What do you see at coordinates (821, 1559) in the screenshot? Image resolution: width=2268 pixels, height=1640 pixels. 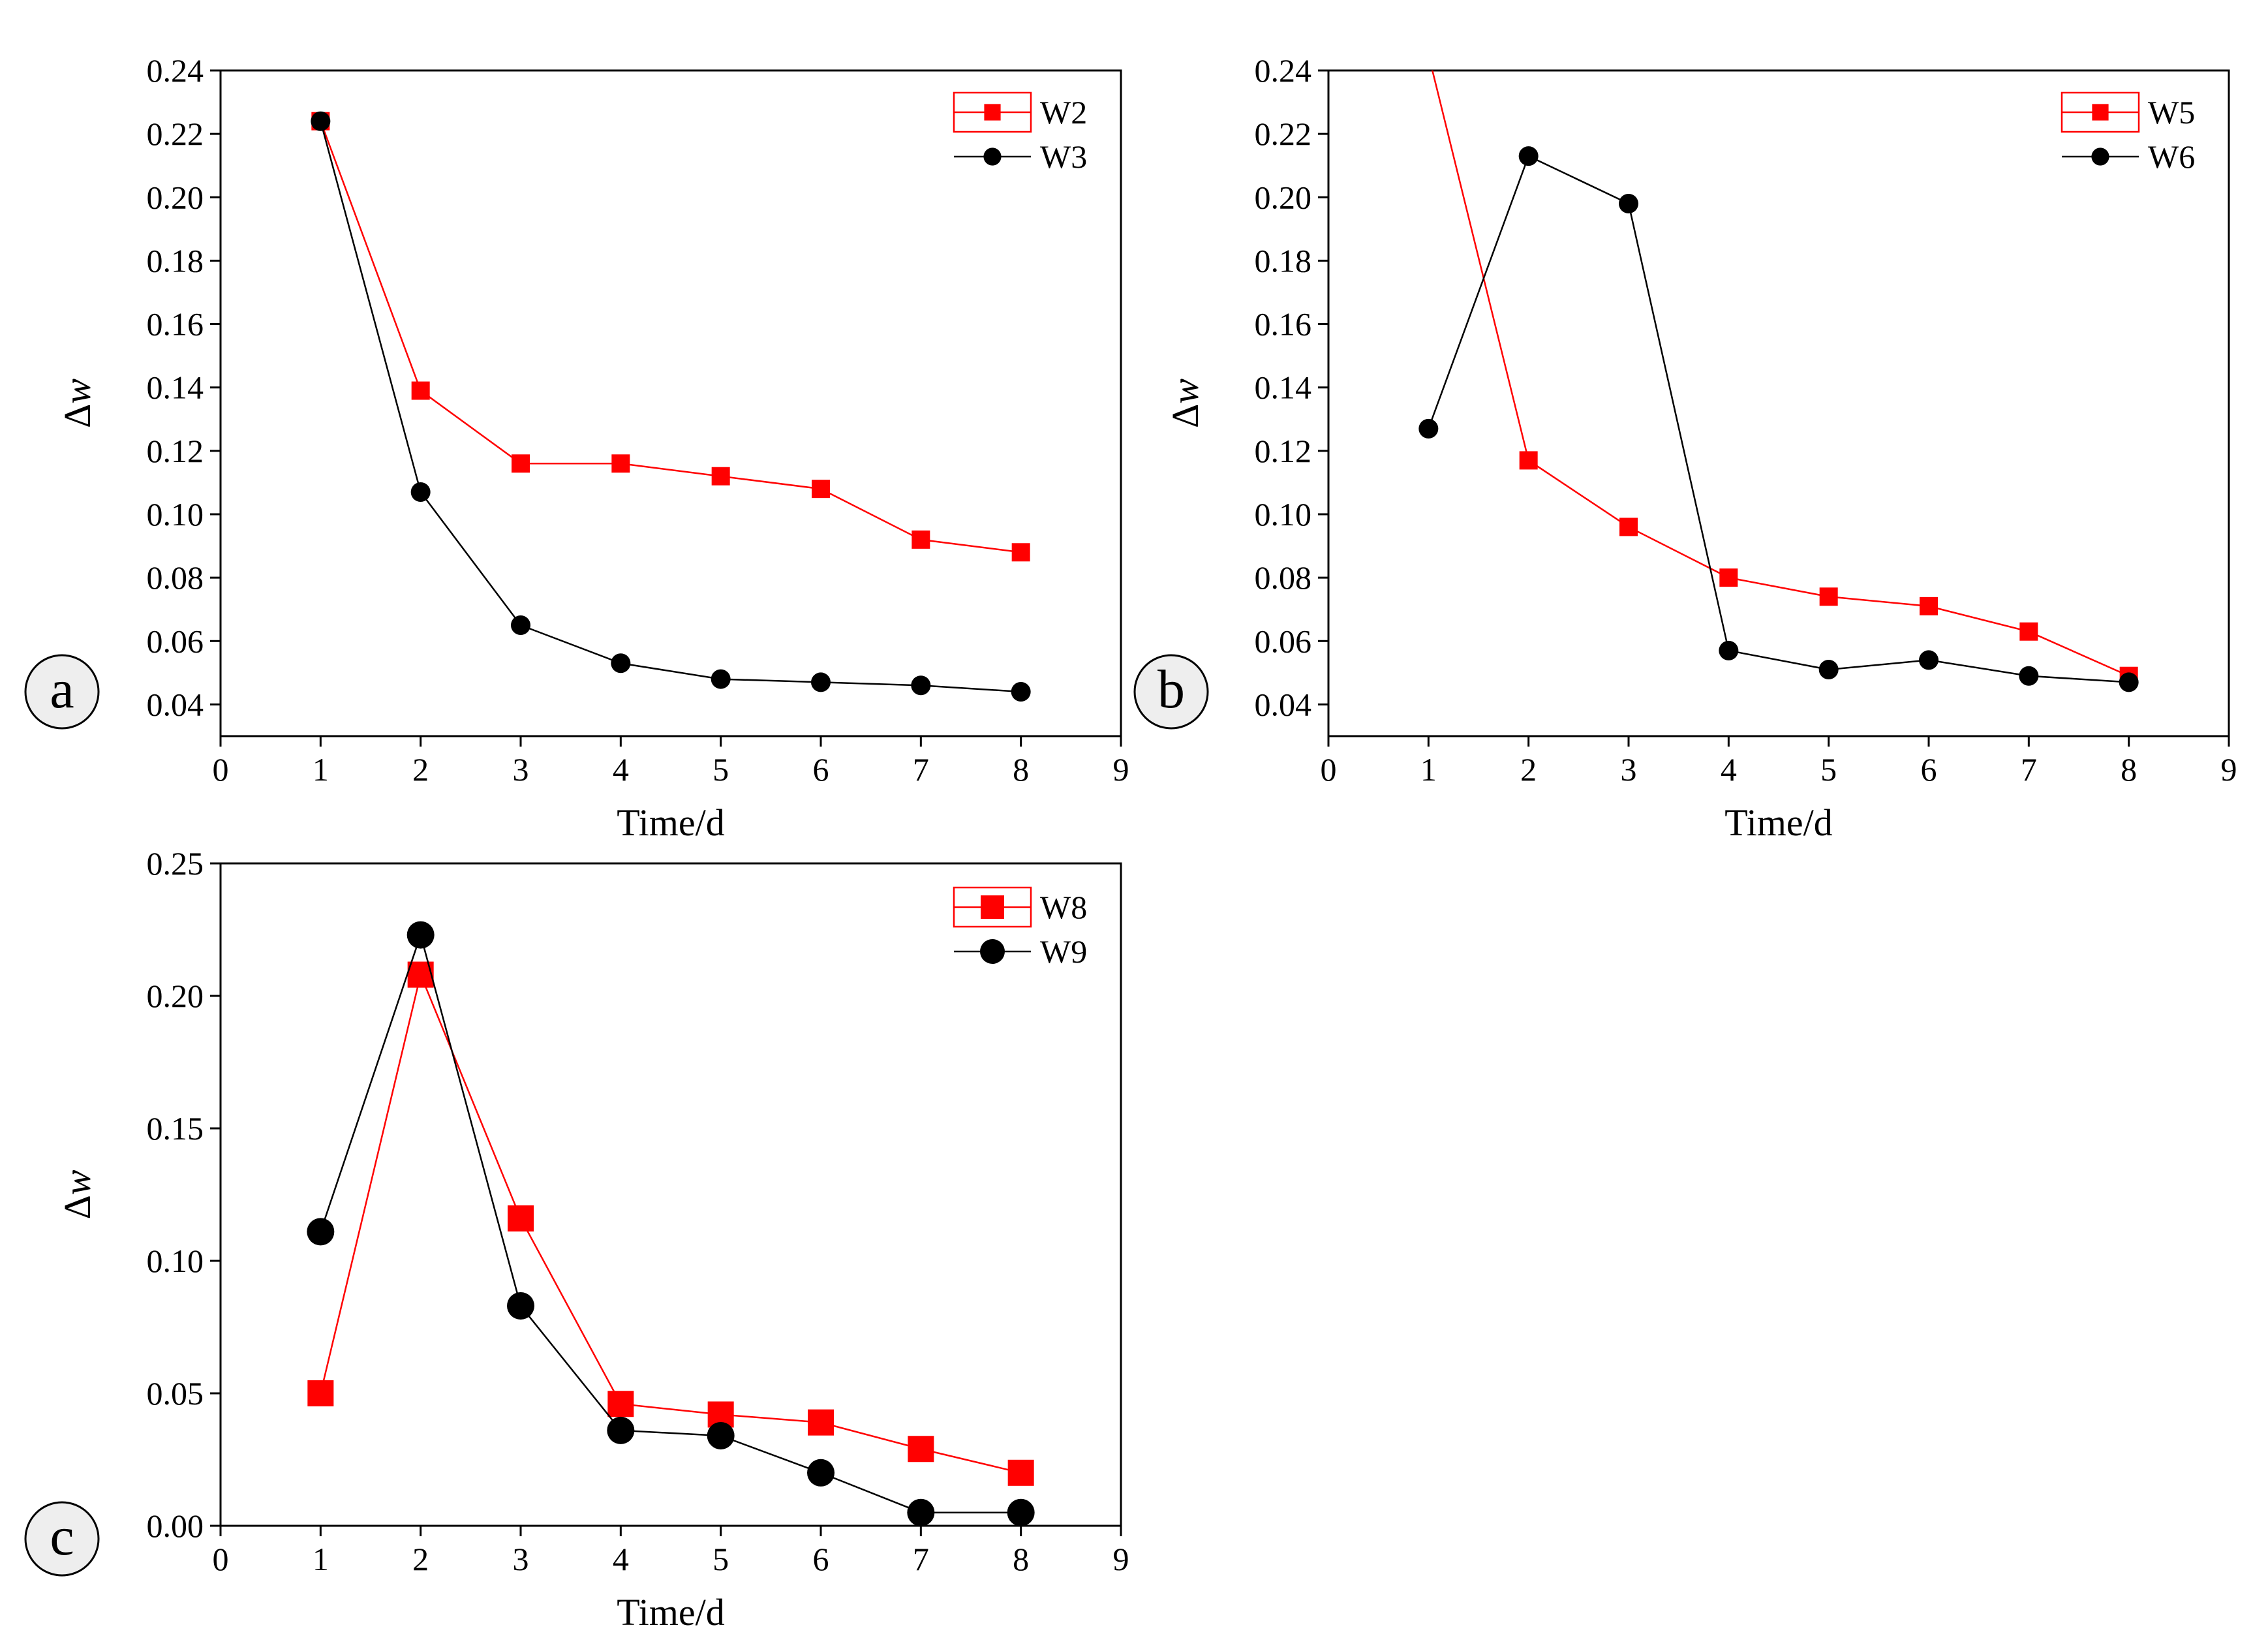 I see `x-tick-label: 6` at bounding box center [821, 1559].